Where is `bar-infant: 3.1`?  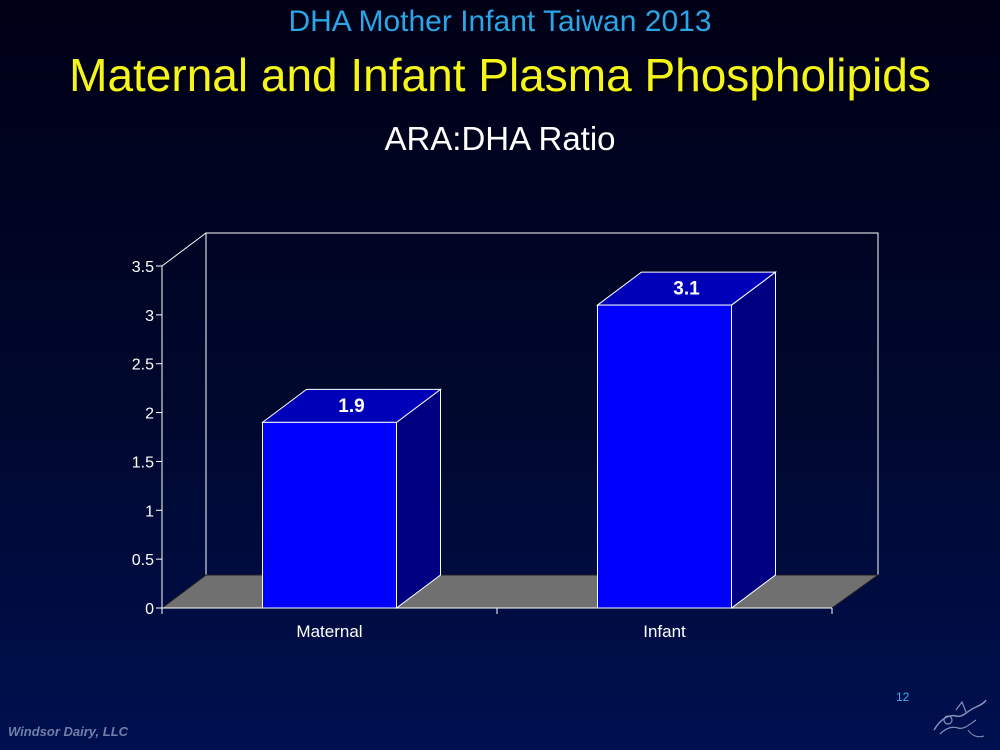 bar-infant: 3.1 is located at coordinates (686, 440).